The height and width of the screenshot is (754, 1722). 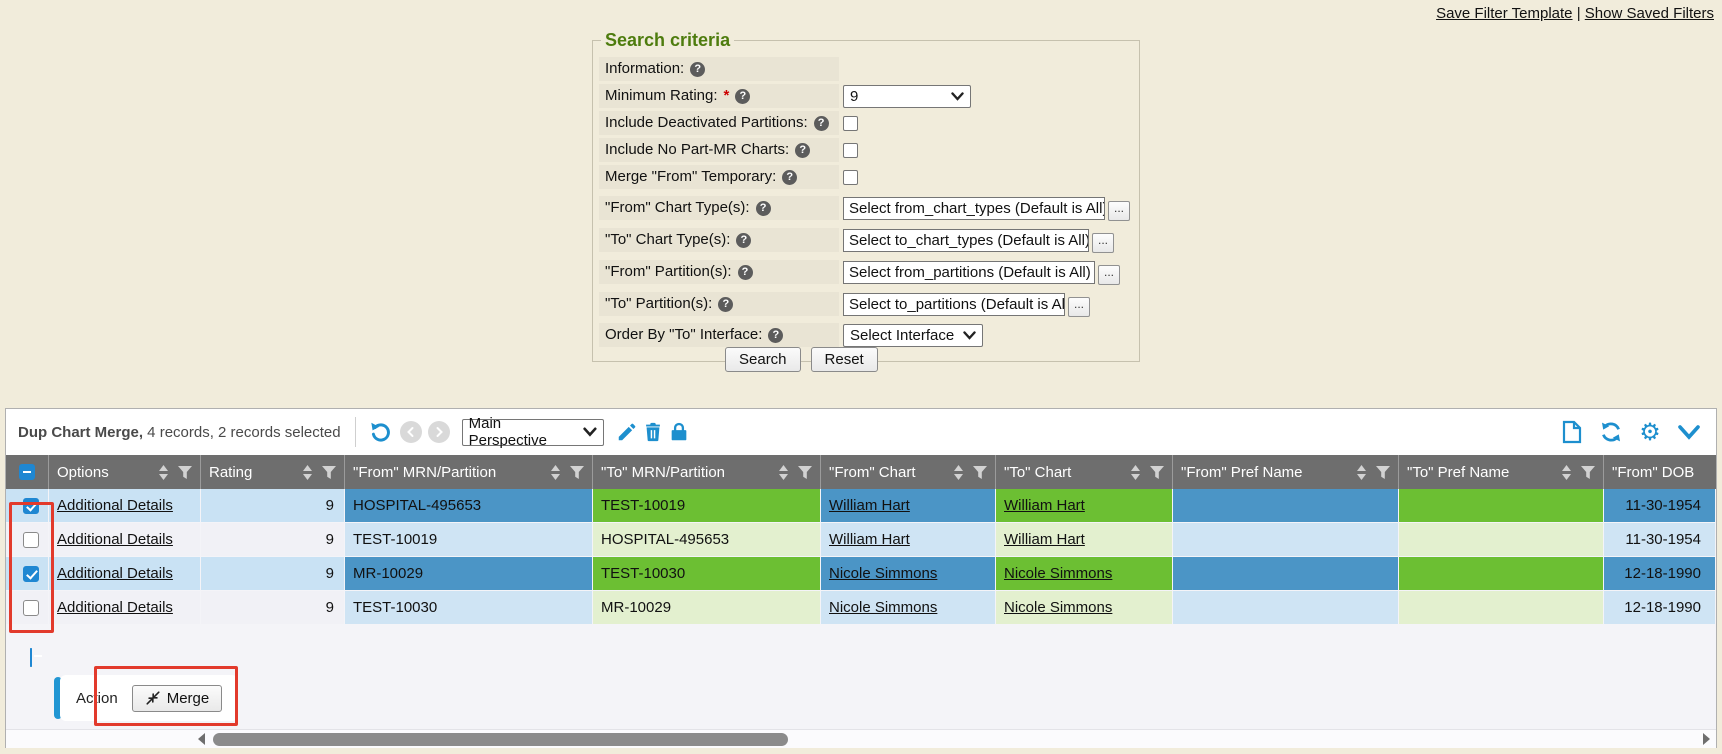 I want to click on trash-icon, so click(x=653, y=432).